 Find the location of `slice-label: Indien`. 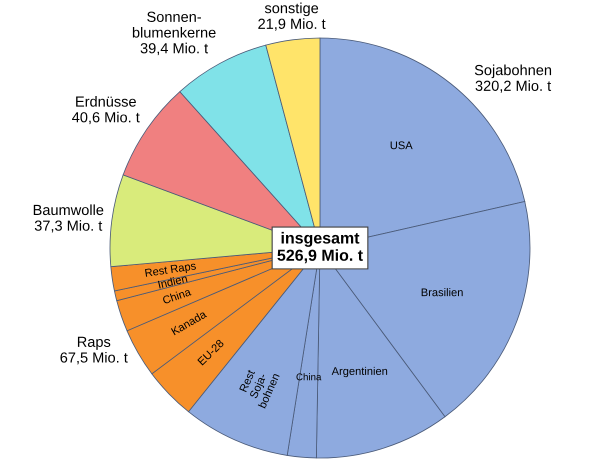

slice-label: Indien is located at coordinates (173, 281).